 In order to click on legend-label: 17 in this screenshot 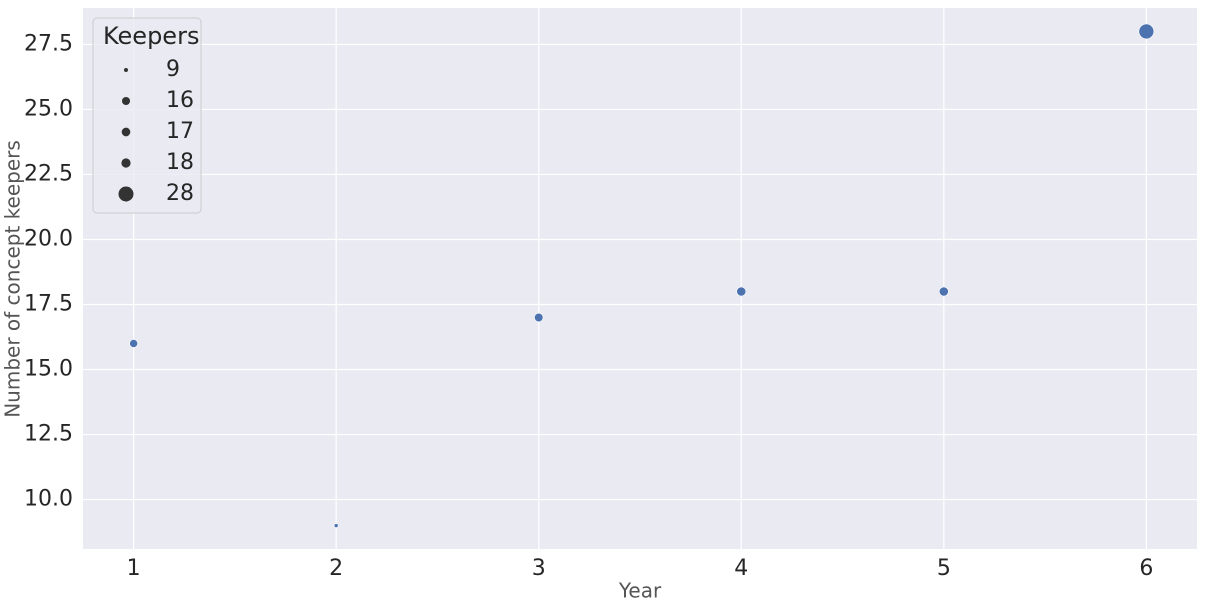, I will do `click(180, 131)`.